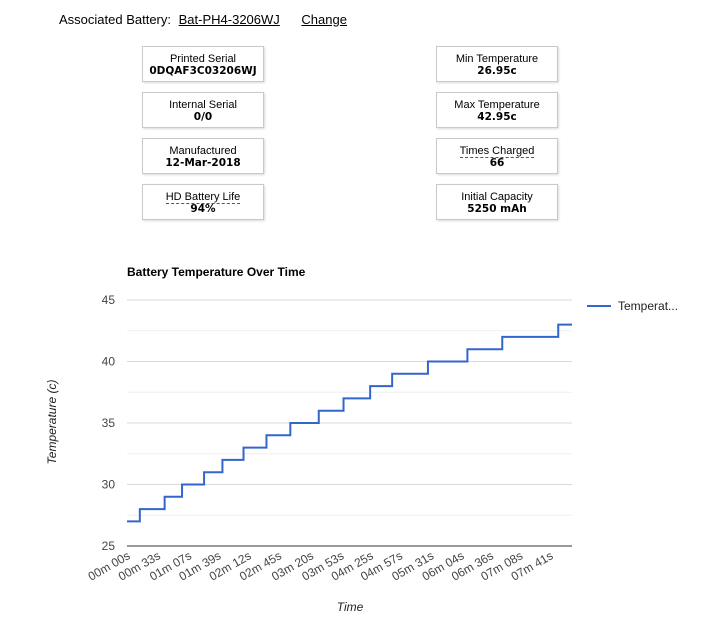 The width and height of the screenshot is (706, 627). What do you see at coordinates (497, 59) in the screenshot?
I see `min-temperature-label: Min Temperature` at bounding box center [497, 59].